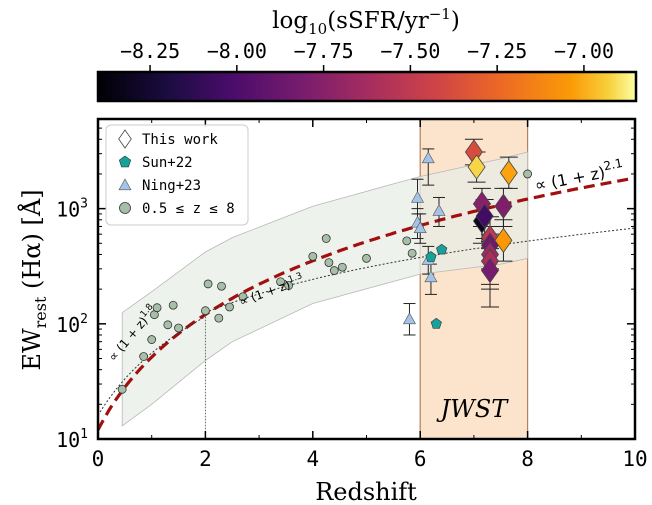 The height and width of the screenshot is (505, 652). I want to click on y-tick-label: 10², so click(72, 324).